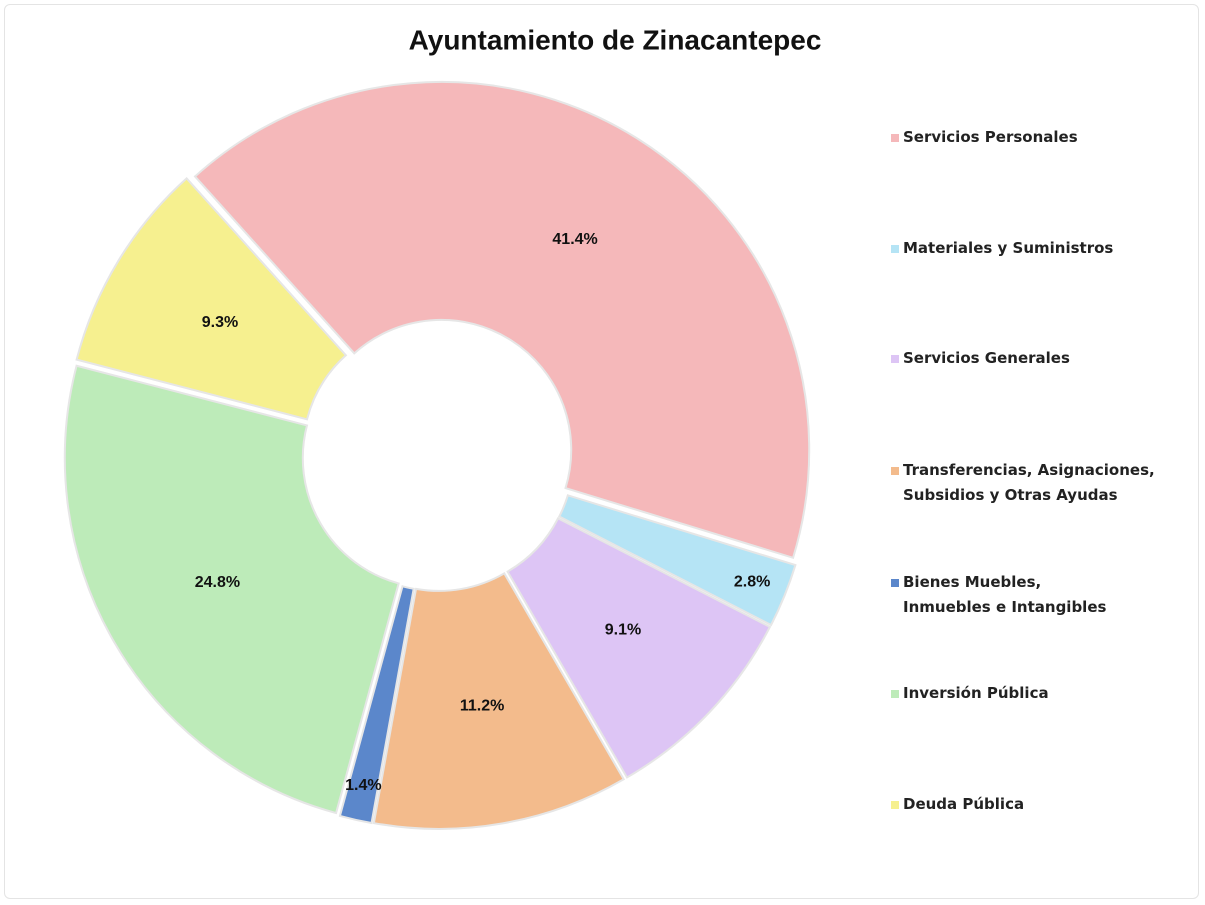 This screenshot has height=905, width=1205. Describe the element at coordinates (615, 39) in the screenshot. I see `chart-title: Ayuntamiento de Zinacantepec` at that location.